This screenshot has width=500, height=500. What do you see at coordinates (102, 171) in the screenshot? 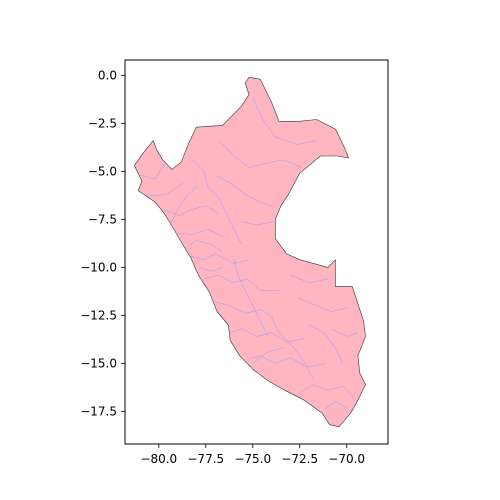
I see `y-tick-label: −5.0` at bounding box center [102, 171].